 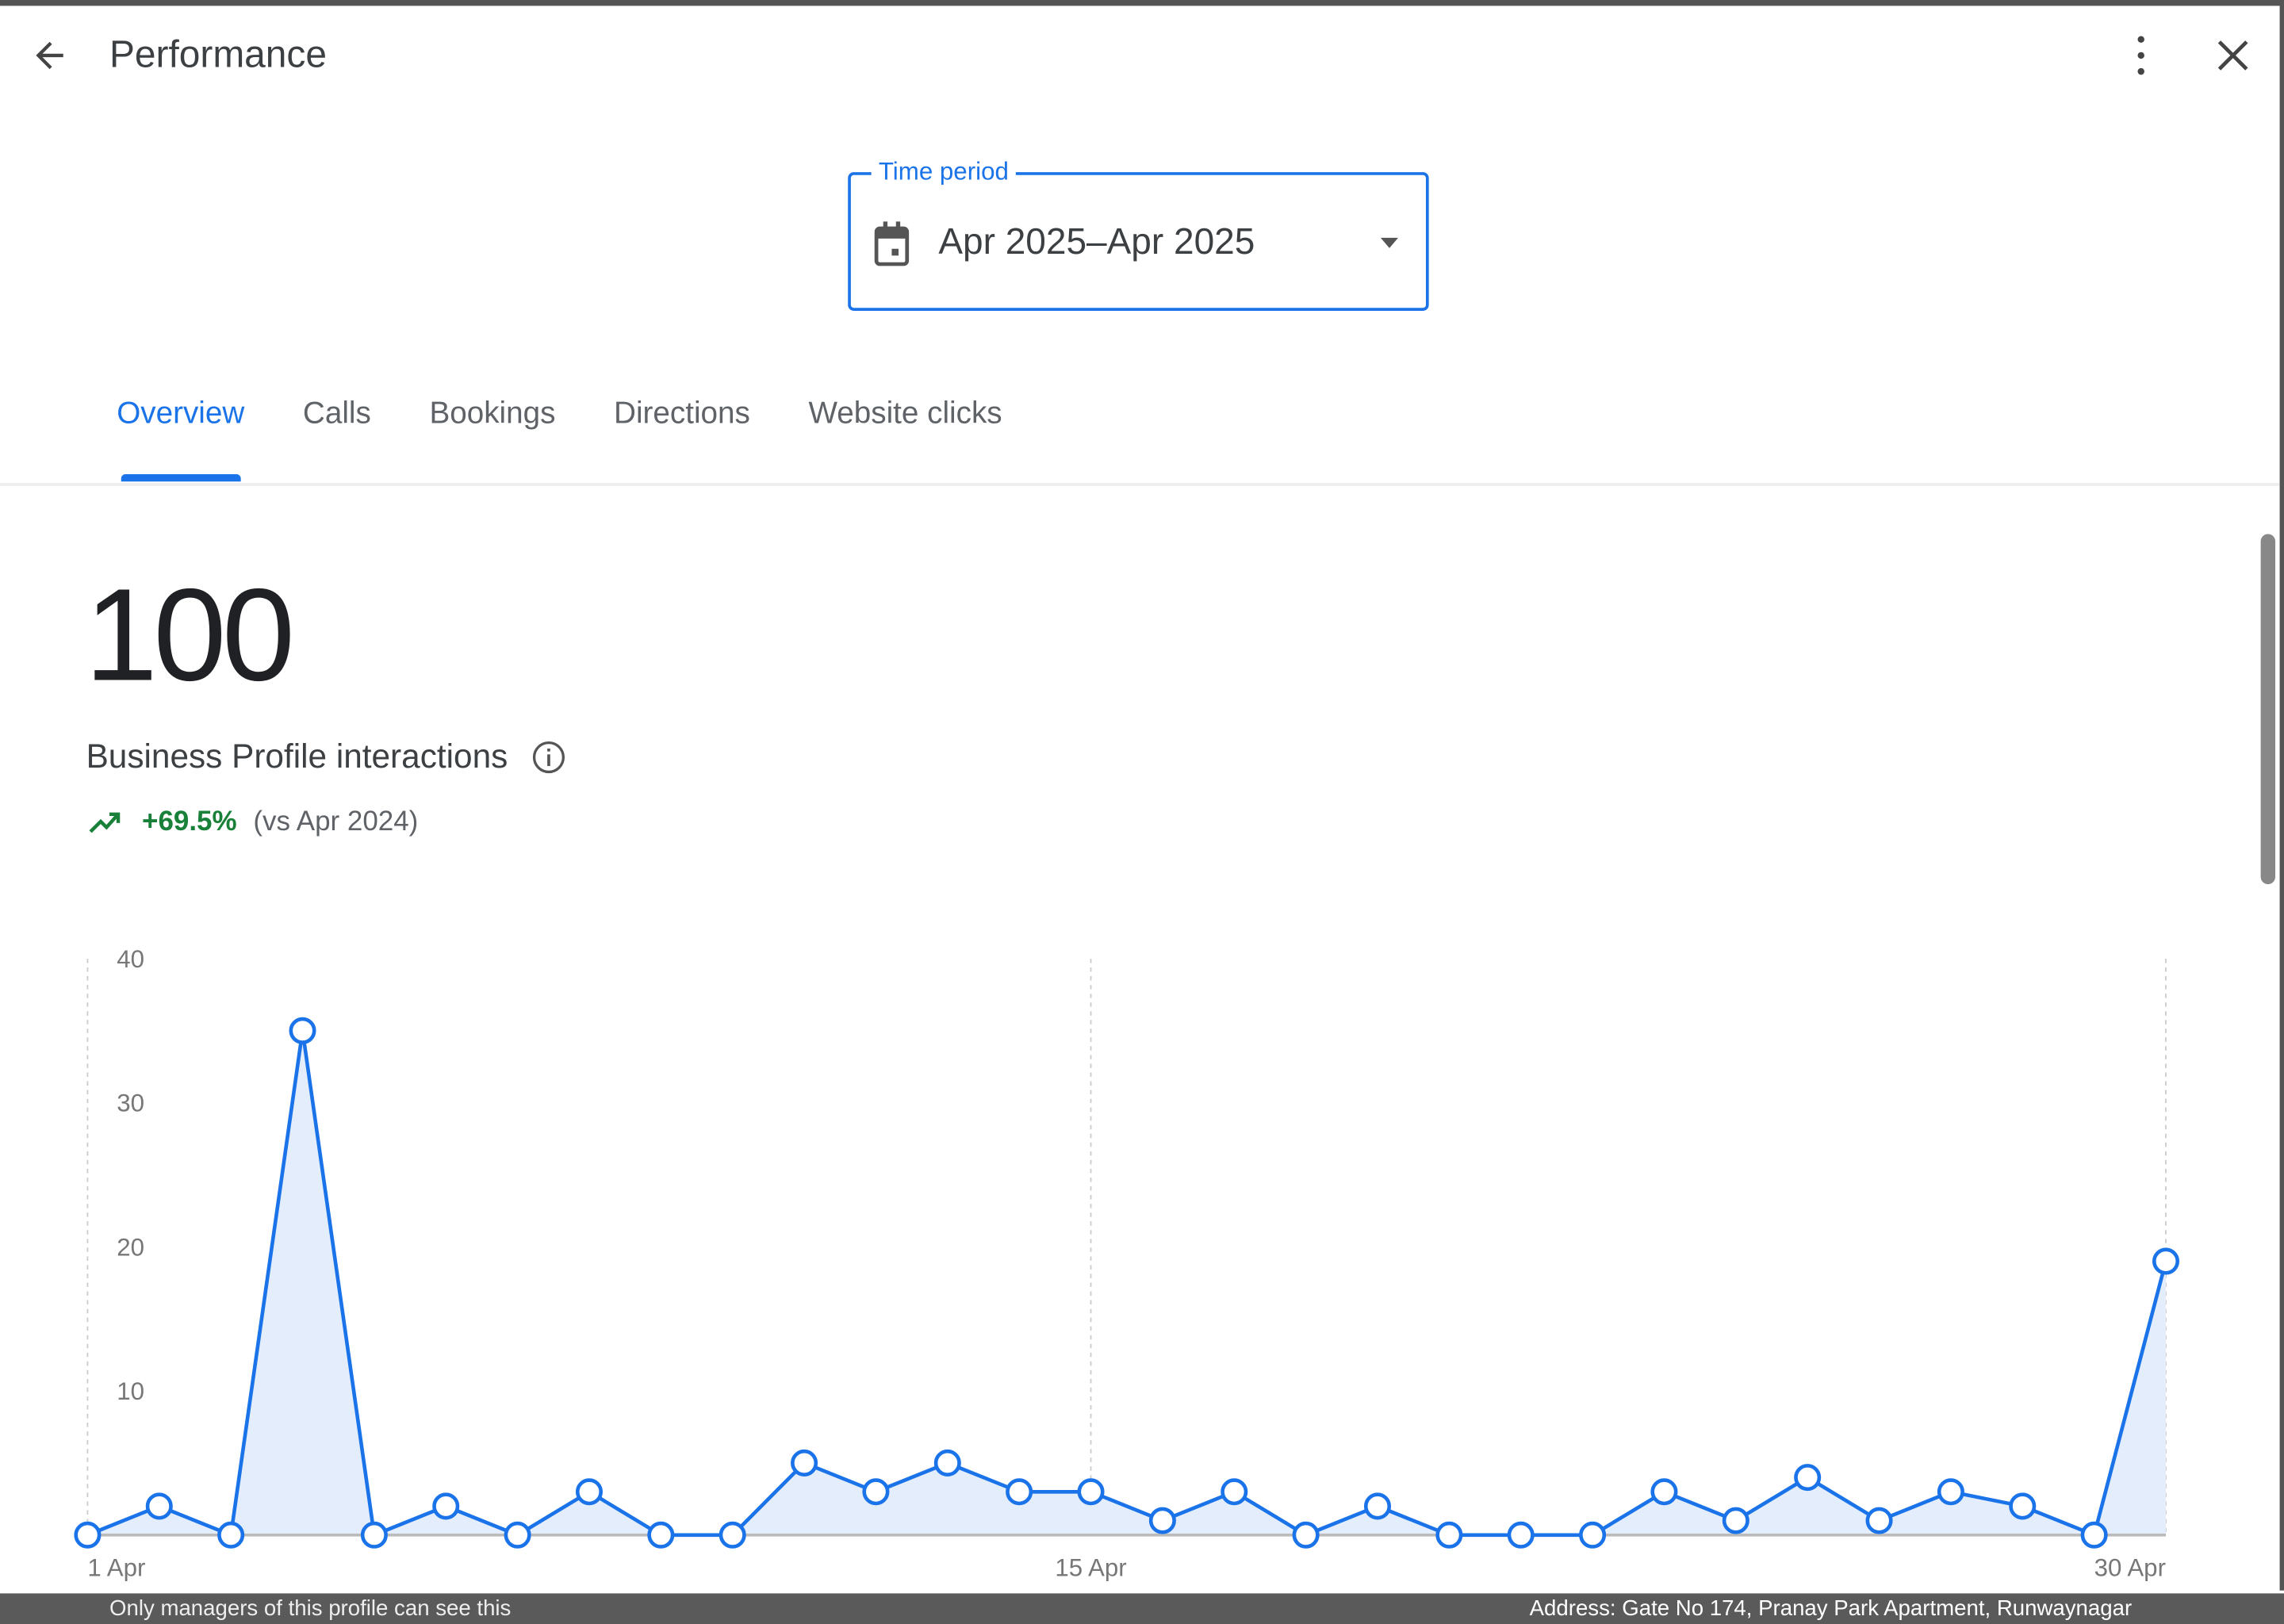 I want to click on x-tick-label: 15 Apr, so click(x=1090, y=1567).